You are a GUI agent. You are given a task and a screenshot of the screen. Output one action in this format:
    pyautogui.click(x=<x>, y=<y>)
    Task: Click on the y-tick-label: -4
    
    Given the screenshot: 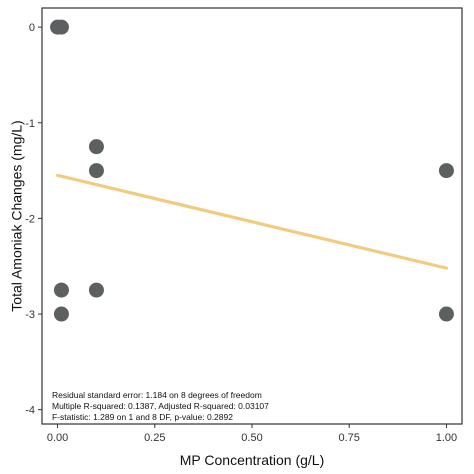 What is the action you would take?
    pyautogui.click(x=30, y=411)
    